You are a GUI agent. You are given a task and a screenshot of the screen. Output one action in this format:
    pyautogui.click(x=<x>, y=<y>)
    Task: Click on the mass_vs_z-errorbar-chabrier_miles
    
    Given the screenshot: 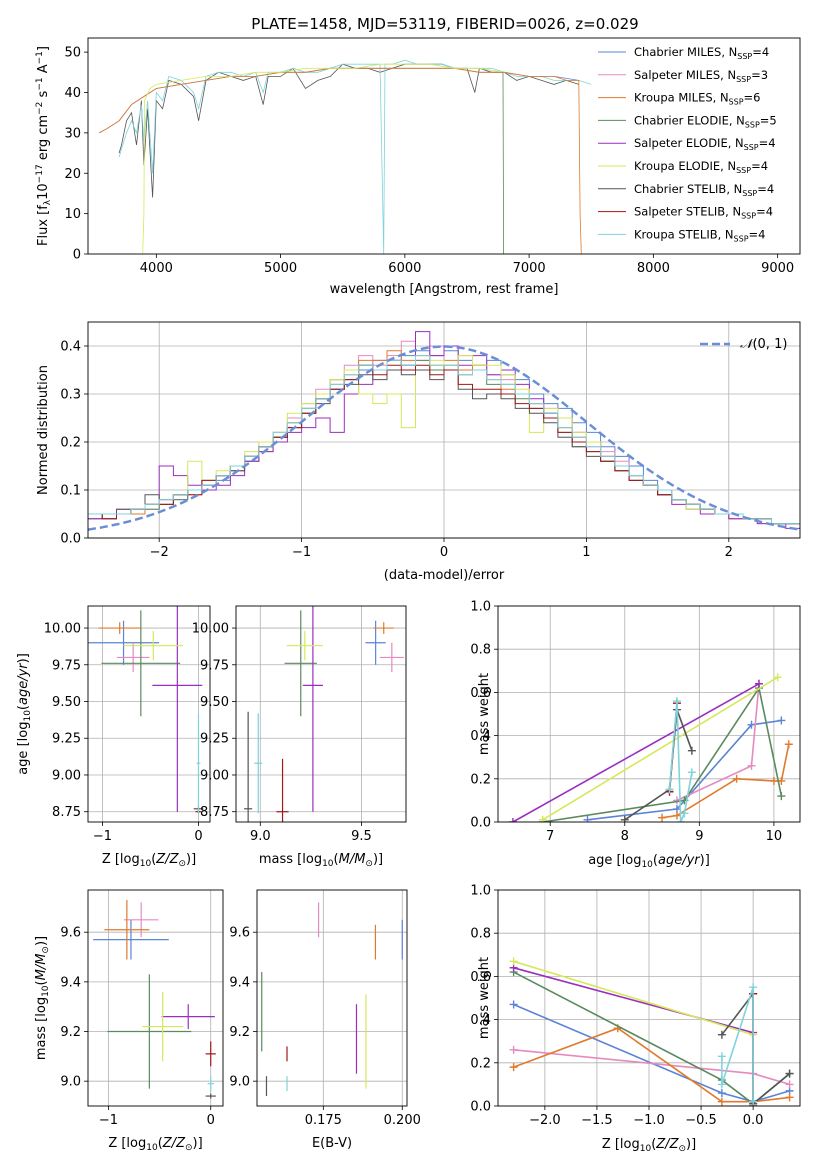 What is the action you would take?
    pyautogui.click(x=131, y=939)
    